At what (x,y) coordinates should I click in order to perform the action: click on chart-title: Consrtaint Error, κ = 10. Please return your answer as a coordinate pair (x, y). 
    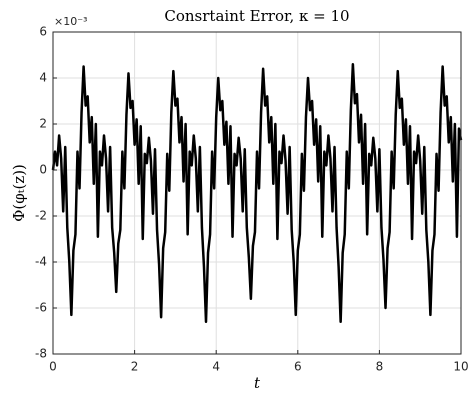
    Looking at the image, I should click on (256, 16).